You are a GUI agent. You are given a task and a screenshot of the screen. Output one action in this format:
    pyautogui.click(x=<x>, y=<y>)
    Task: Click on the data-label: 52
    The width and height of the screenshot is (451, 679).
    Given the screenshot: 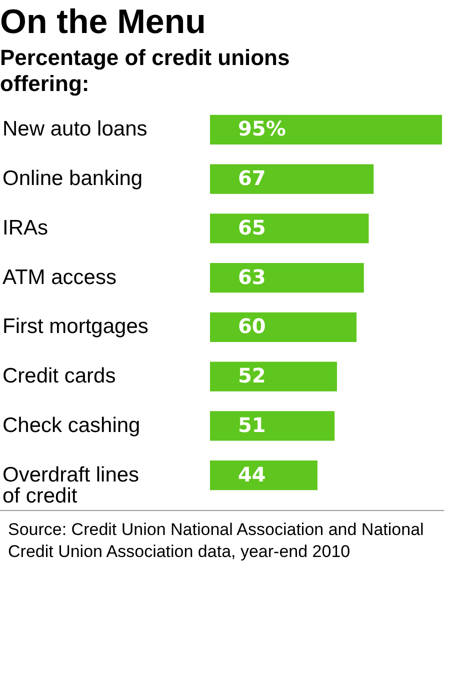 What is the action you would take?
    pyautogui.click(x=252, y=376)
    